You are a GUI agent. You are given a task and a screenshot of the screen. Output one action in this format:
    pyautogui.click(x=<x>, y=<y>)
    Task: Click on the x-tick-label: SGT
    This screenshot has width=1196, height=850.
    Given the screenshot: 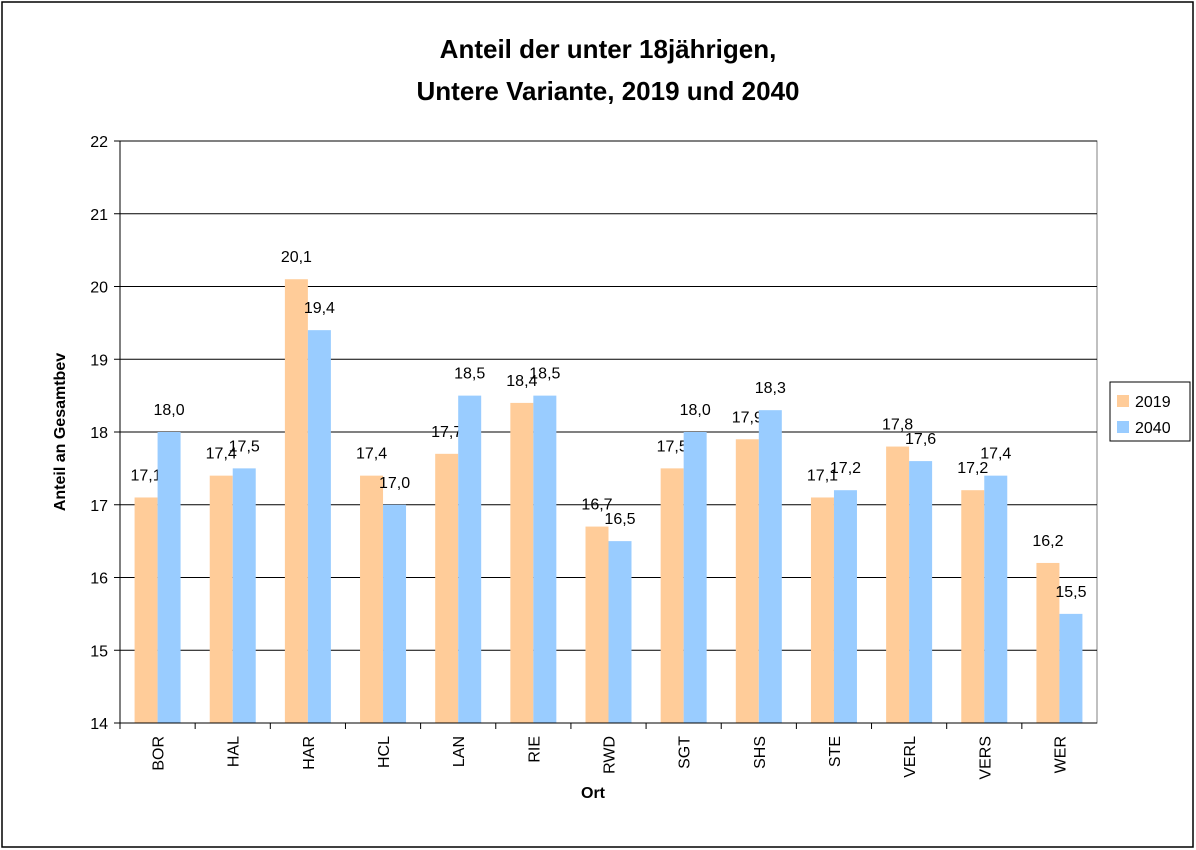 What is the action you would take?
    pyautogui.click(x=685, y=752)
    